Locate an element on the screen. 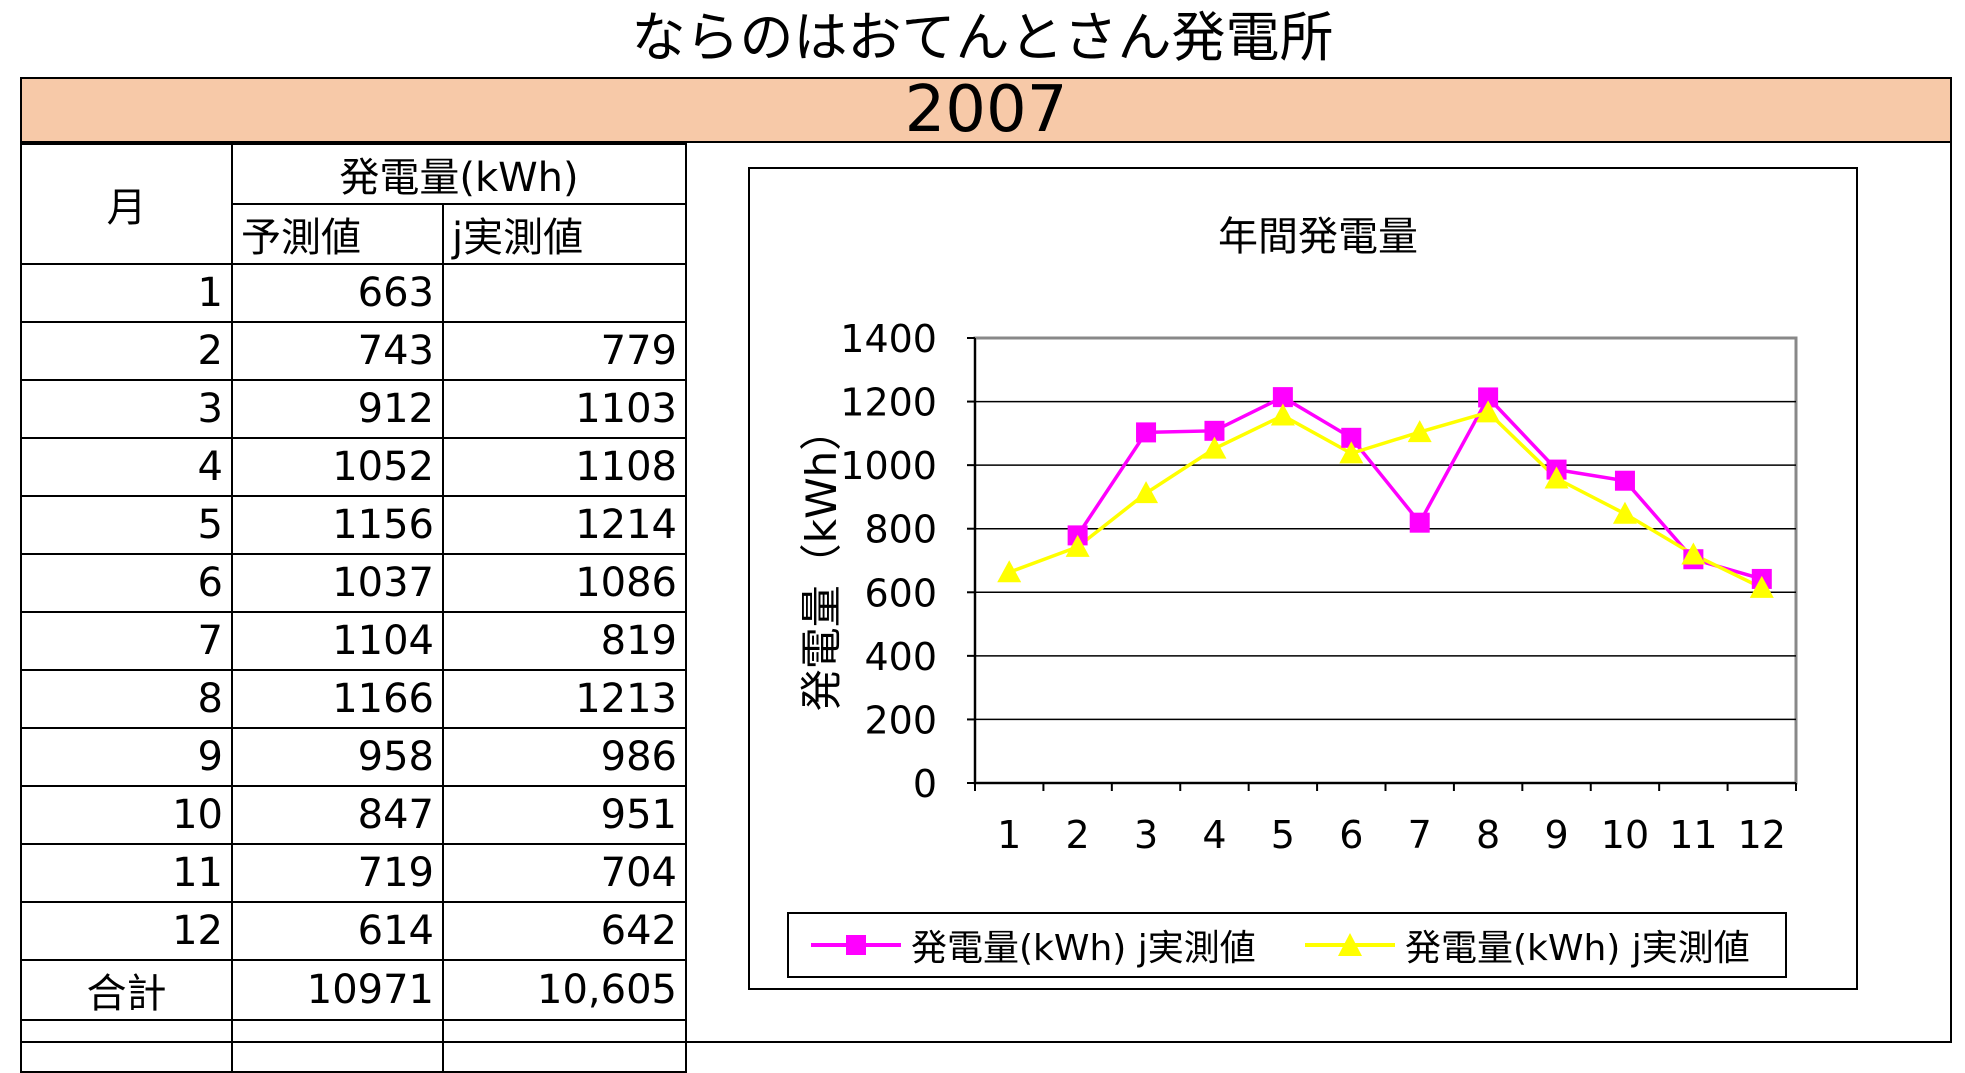 This screenshot has height=1073, width=1965. legend-marker-actual is located at coordinates (856, 945).